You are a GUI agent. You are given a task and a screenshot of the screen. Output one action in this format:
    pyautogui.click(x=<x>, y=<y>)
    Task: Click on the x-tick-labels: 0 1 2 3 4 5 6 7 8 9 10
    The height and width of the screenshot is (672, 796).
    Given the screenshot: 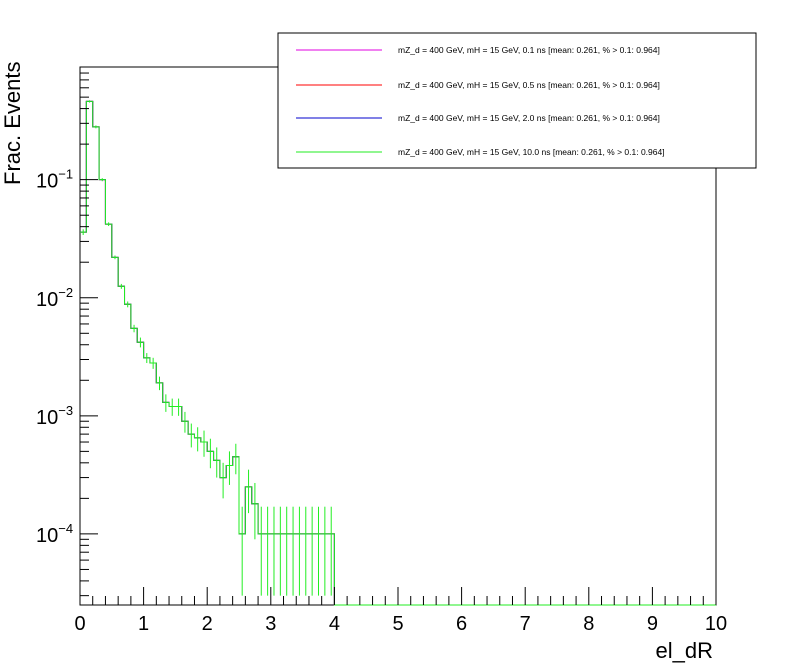 What is the action you would take?
    pyautogui.click(x=400, y=624)
    